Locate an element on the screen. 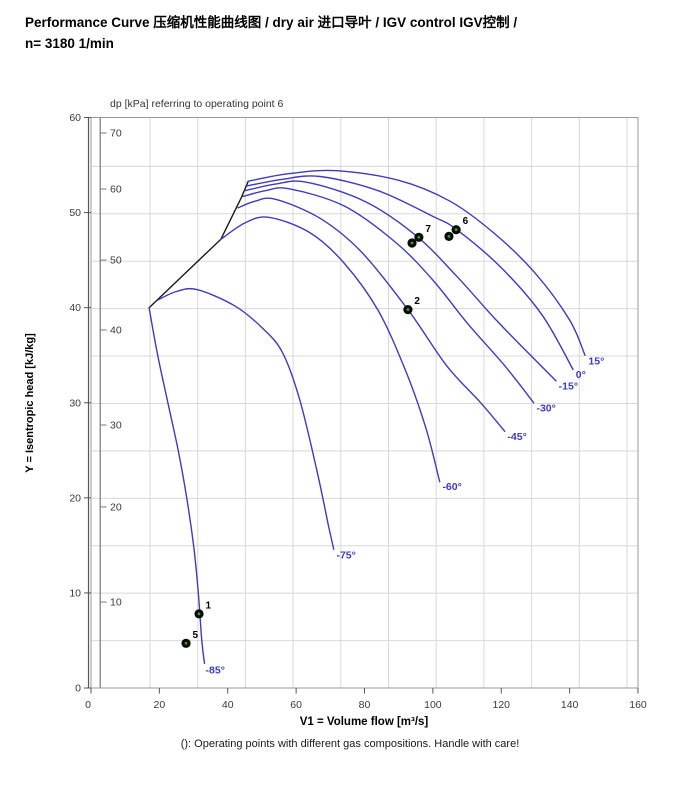 The height and width of the screenshot is (785, 700). dp-tick-label: 30 is located at coordinates (116, 425).